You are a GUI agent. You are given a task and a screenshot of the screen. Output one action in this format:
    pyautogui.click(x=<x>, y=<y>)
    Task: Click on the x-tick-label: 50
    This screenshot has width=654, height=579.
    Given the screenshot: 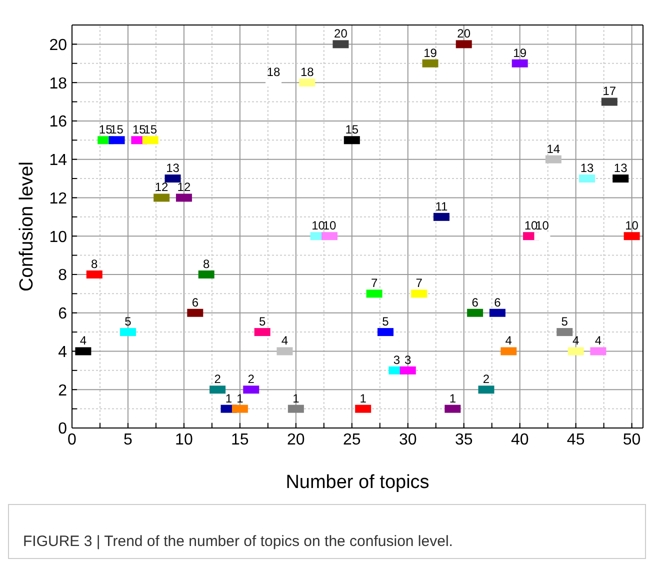 What is the action you would take?
    pyautogui.click(x=631, y=439)
    